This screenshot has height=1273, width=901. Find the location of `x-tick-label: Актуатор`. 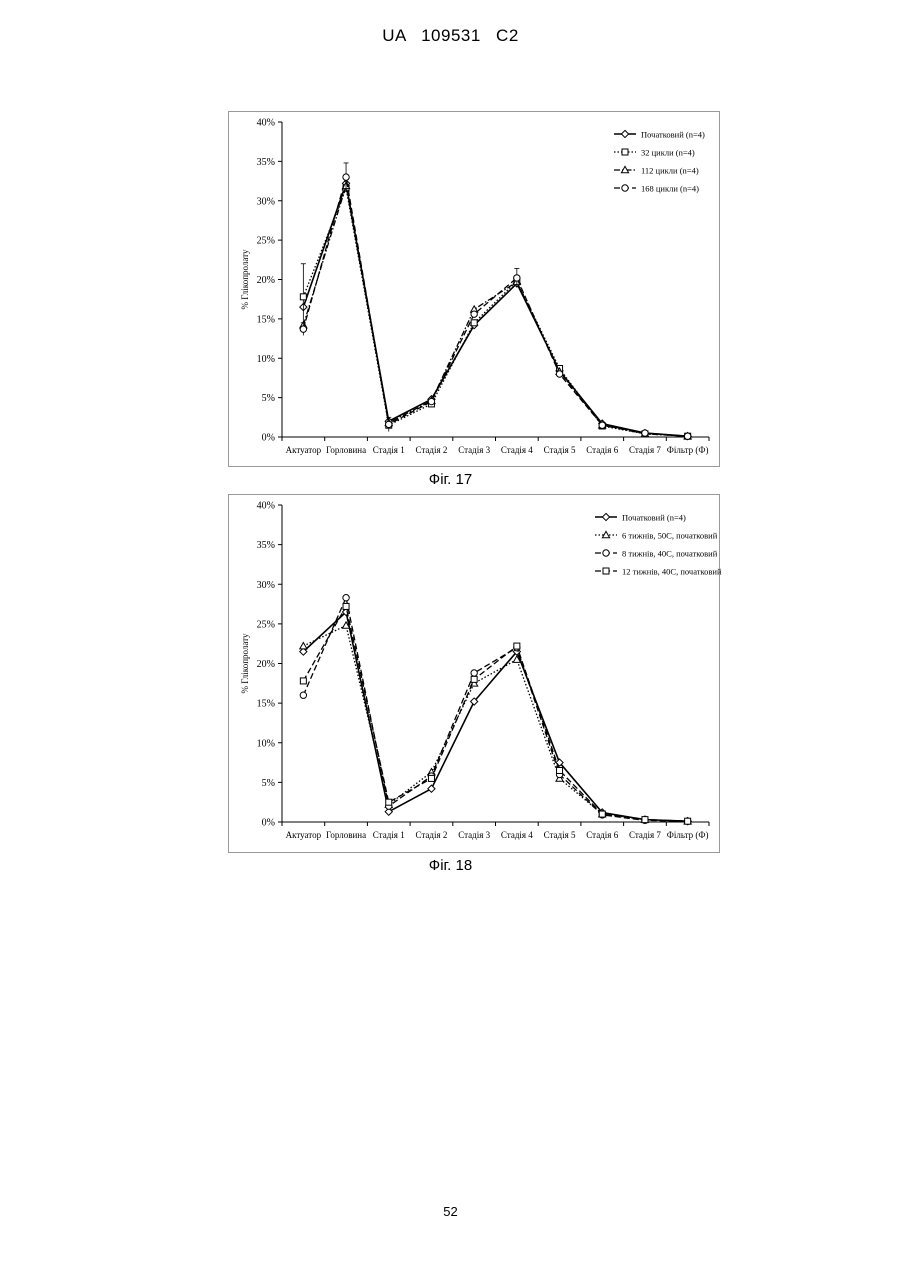

x-tick-label: Актуатор is located at coordinates (304, 450).